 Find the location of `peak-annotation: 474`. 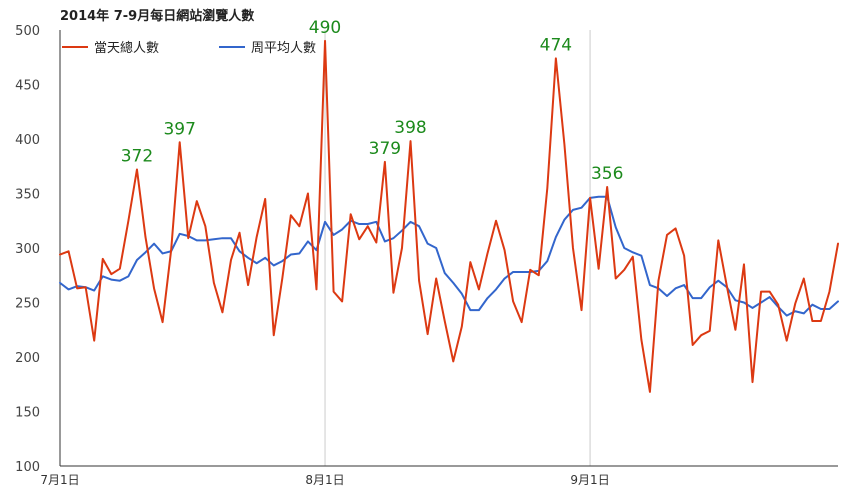

peak-annotation: 474 is located at coordinates (556, 45).